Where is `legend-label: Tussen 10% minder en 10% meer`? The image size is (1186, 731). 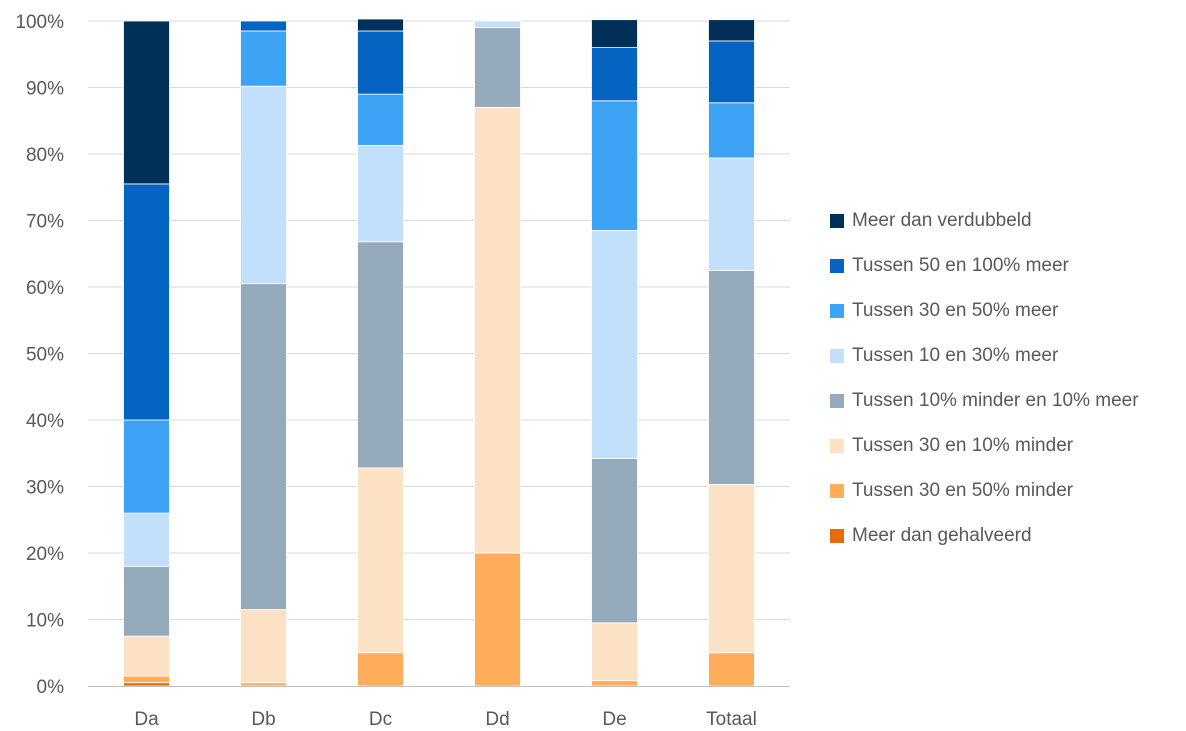
legend-label: Tussen 10% minder en 10% meer is located at coordinates (995, 400).